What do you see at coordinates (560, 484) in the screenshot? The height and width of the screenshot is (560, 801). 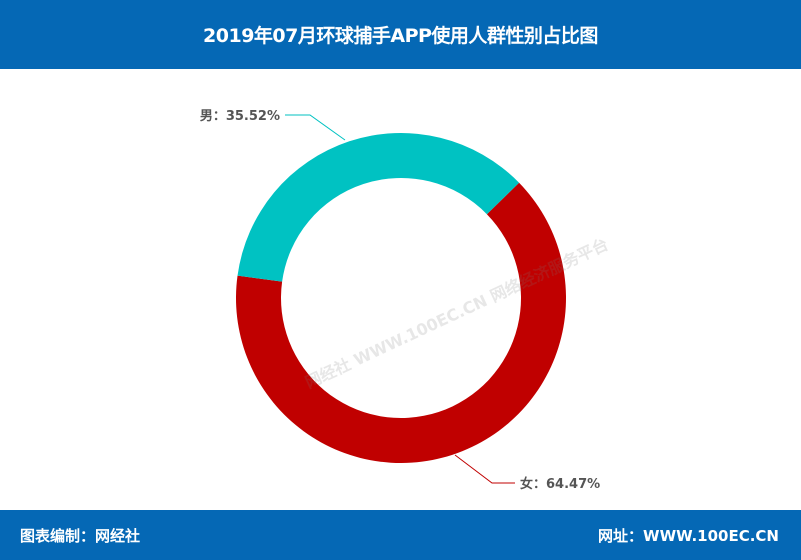 I see `data-label-female: 女：64.47%` at bounding box center [560, 484].